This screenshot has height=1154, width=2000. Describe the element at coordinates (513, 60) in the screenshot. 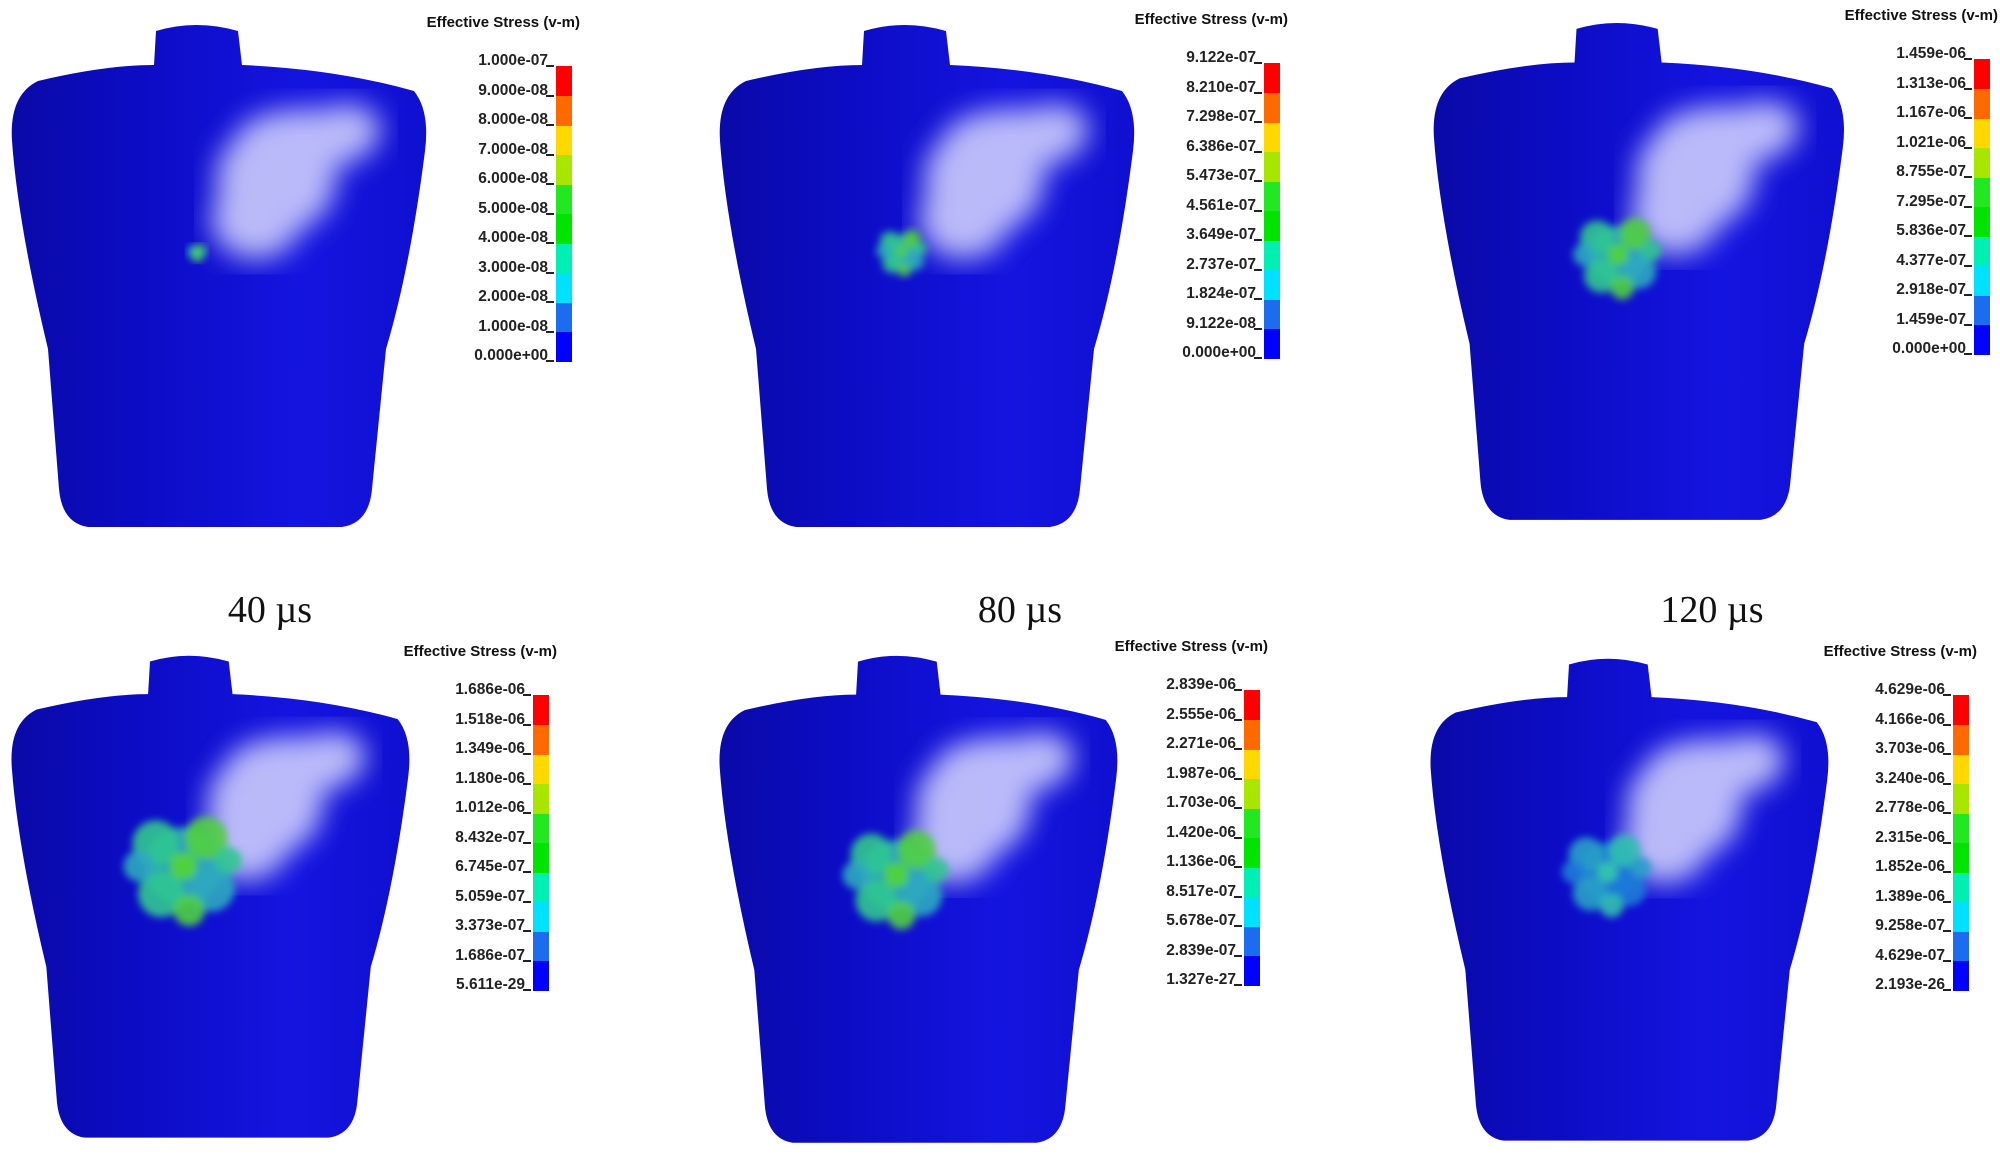

I see `legend-label: 1.000e-07` at that location.